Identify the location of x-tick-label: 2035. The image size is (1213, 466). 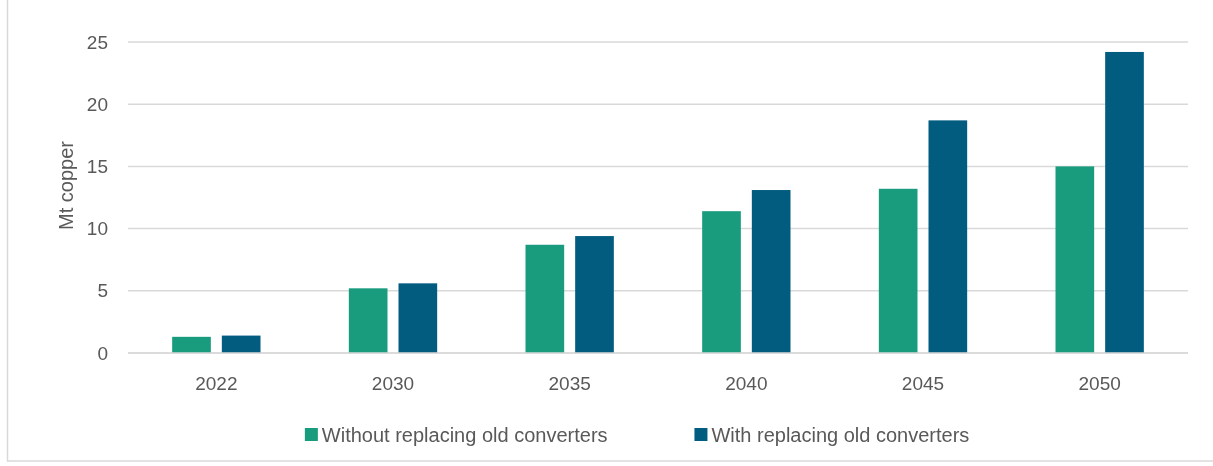
(569, 383).